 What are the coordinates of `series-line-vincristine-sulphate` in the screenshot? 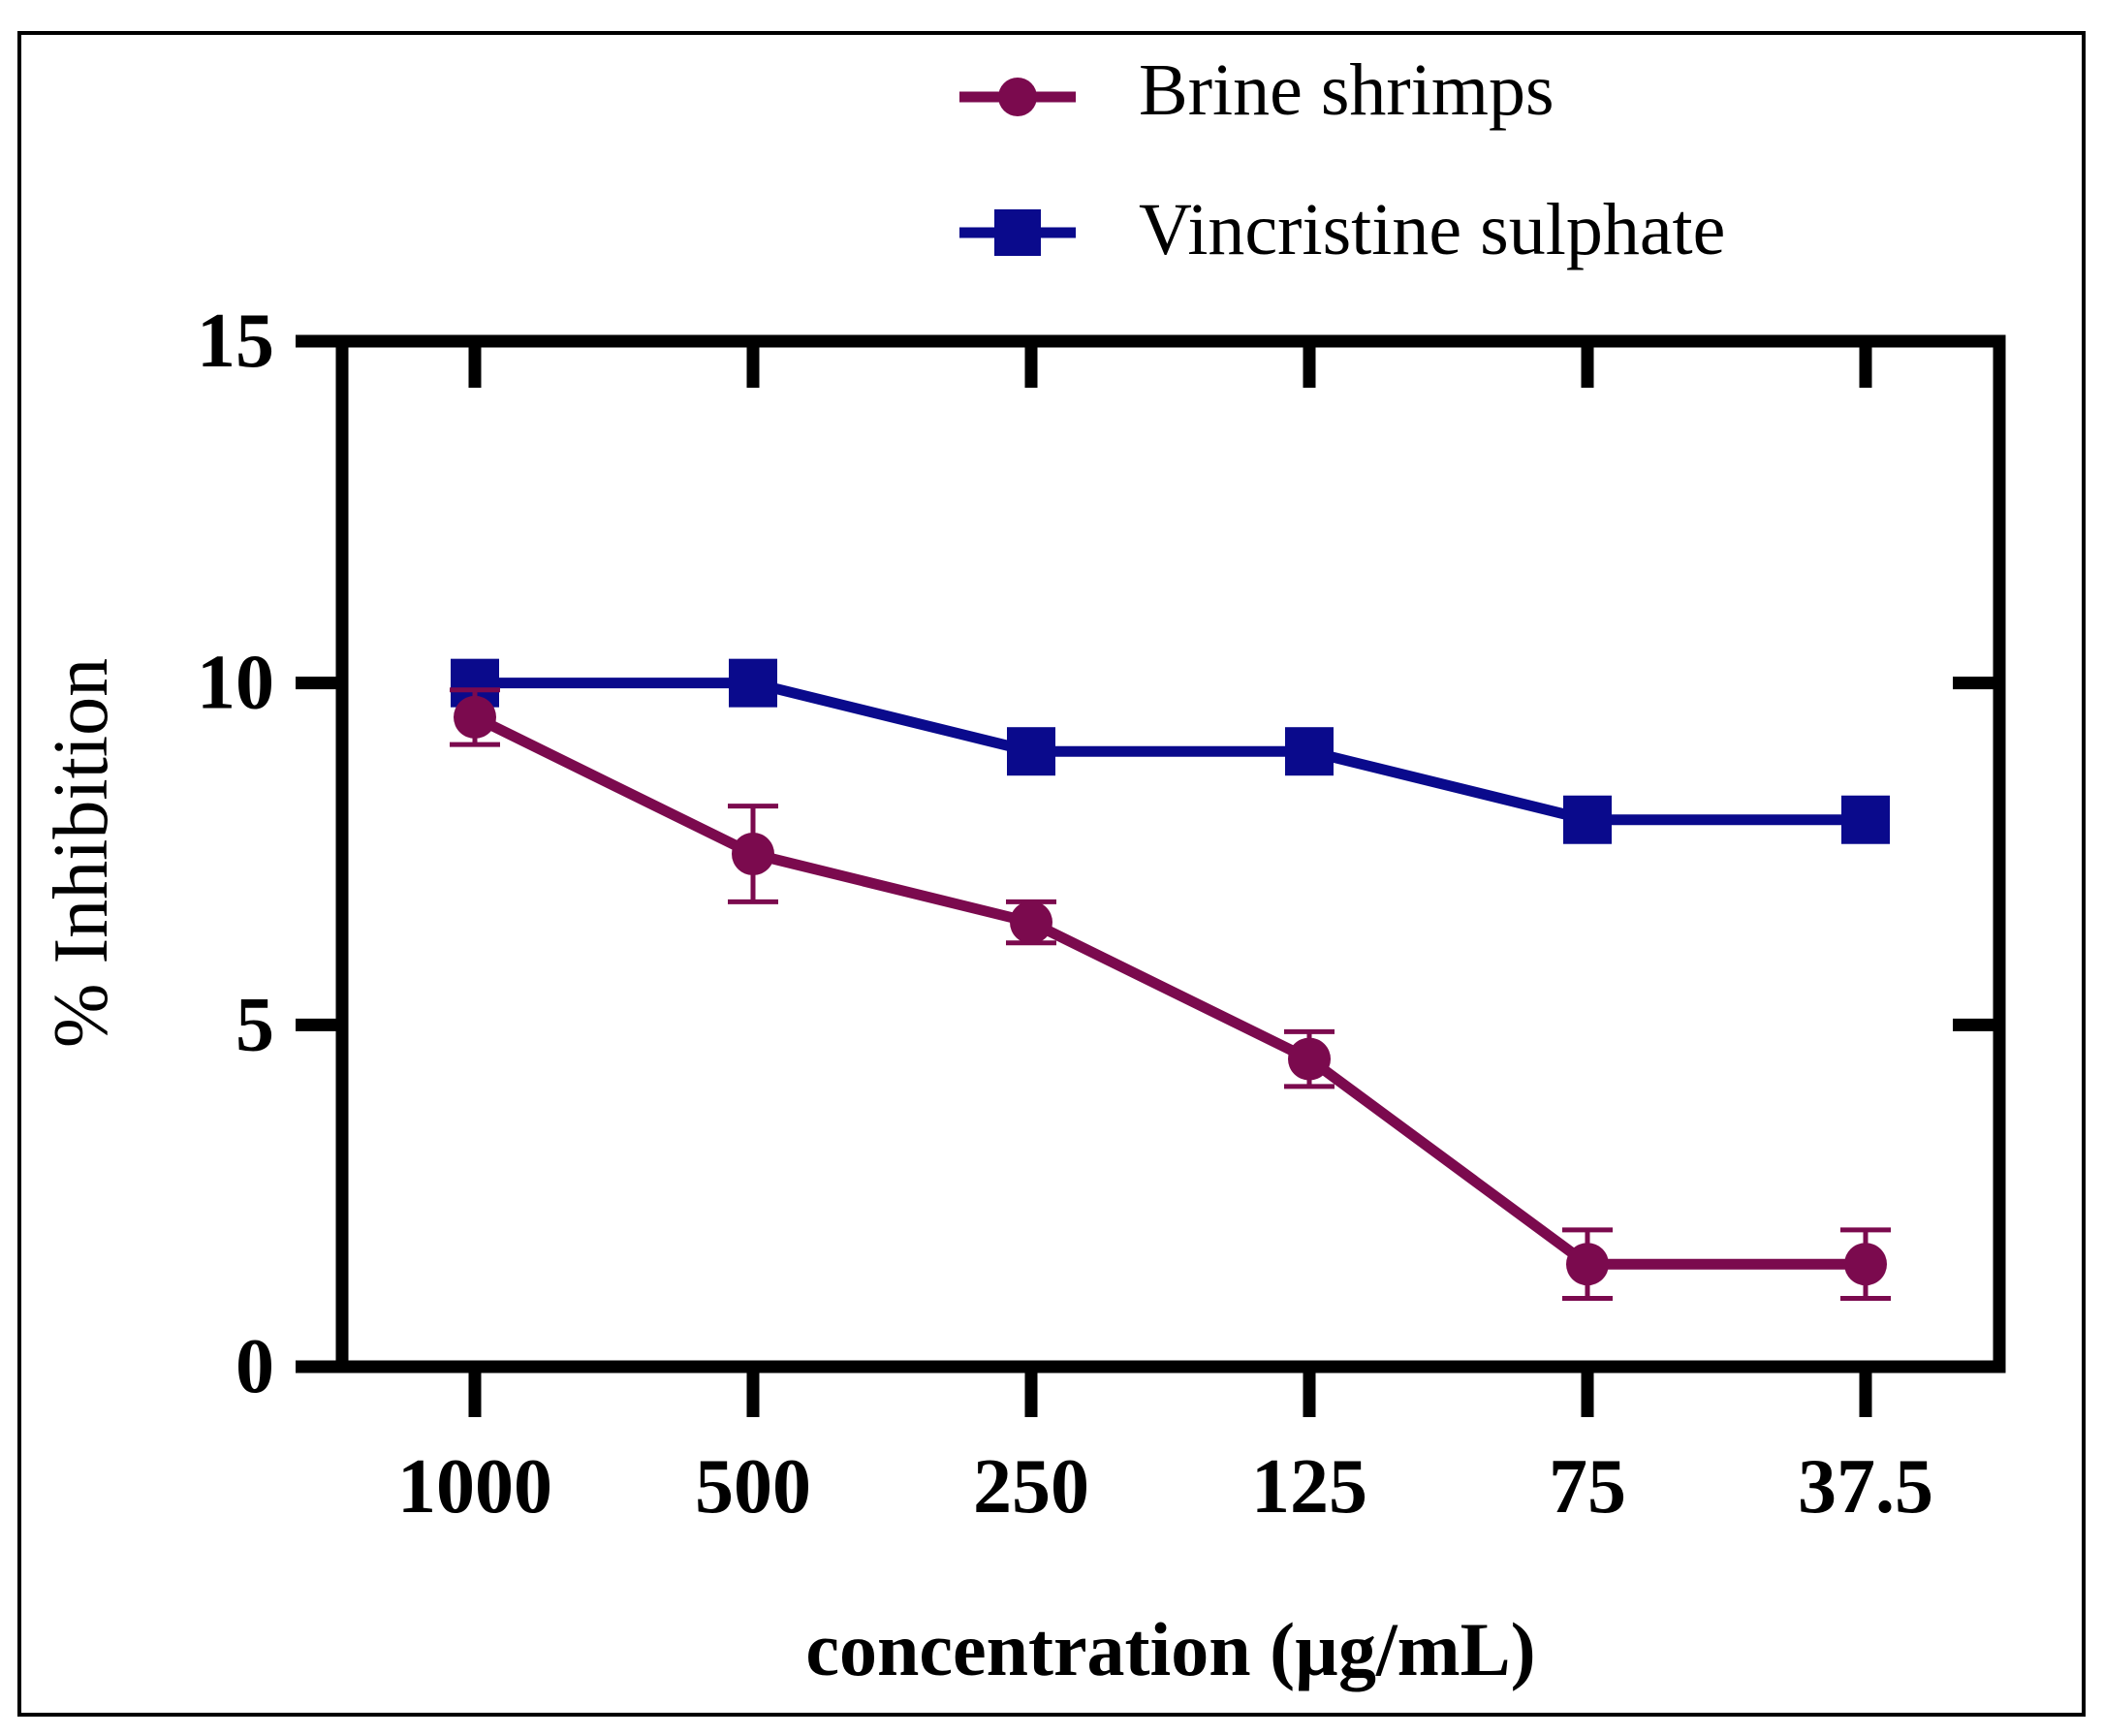 It's located at (1170, 752).